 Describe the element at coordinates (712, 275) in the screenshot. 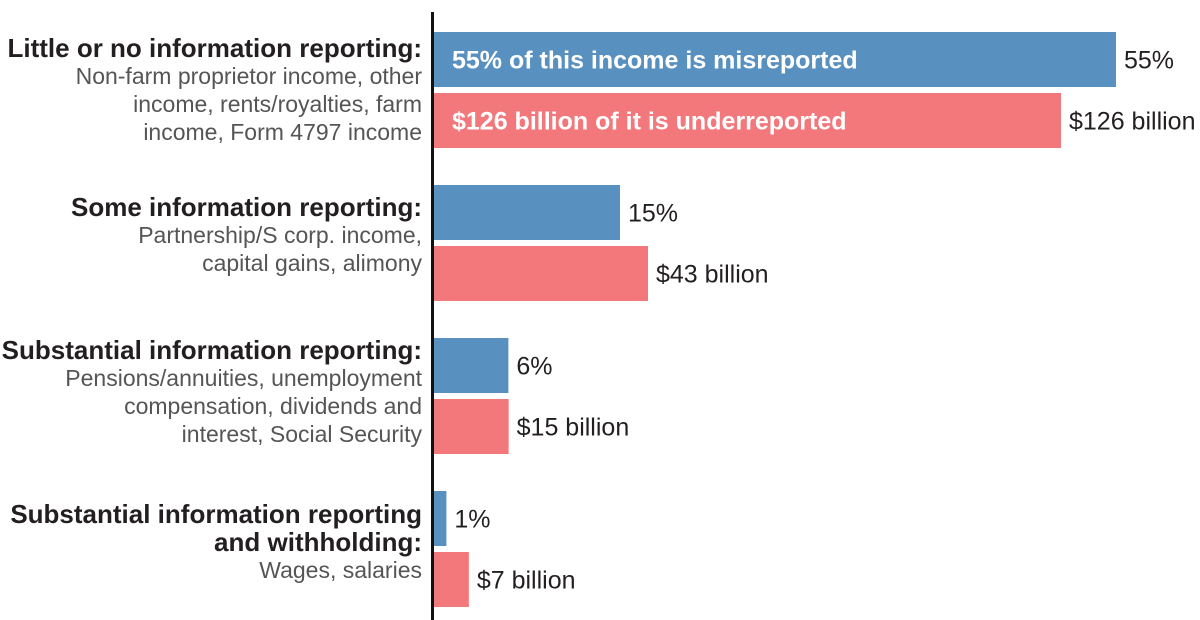

I see `value-label-underreported-1: $43 billion` at that location.